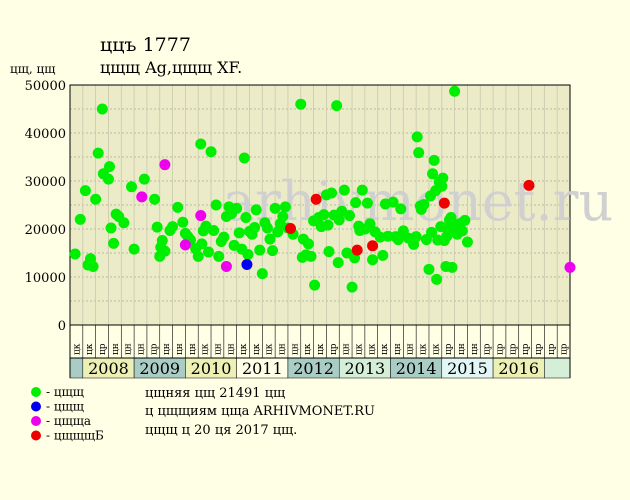 The image size is (630, 500). Describe the element at coordinates (211, 368) in the screenshot. I see `year-label-2010: 2010` at that location.